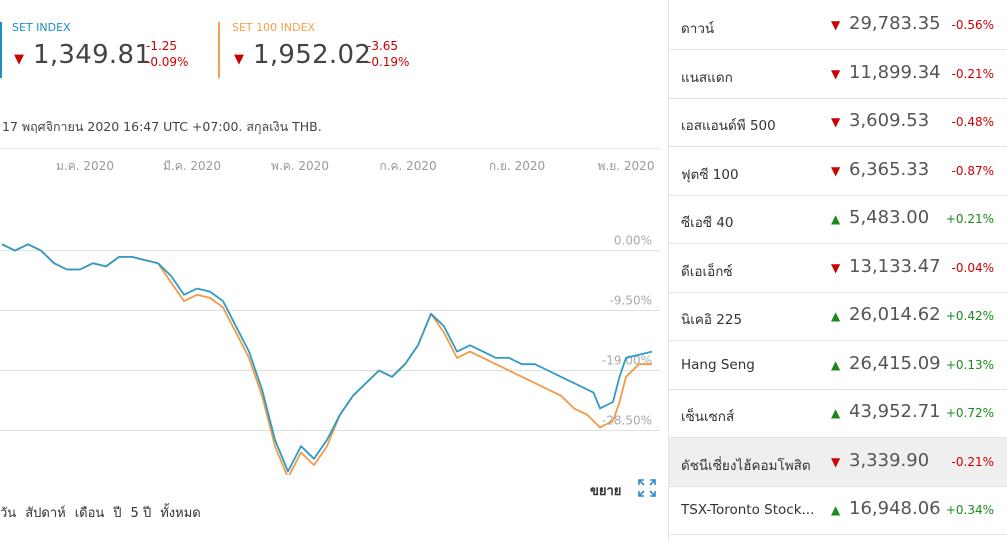 This screenshot has height=541, width=1007. What do you see at coordinates (972, 267) in the screenshot?
I see `index-change-pct: -0.04%` at bounding box center [972, 267].